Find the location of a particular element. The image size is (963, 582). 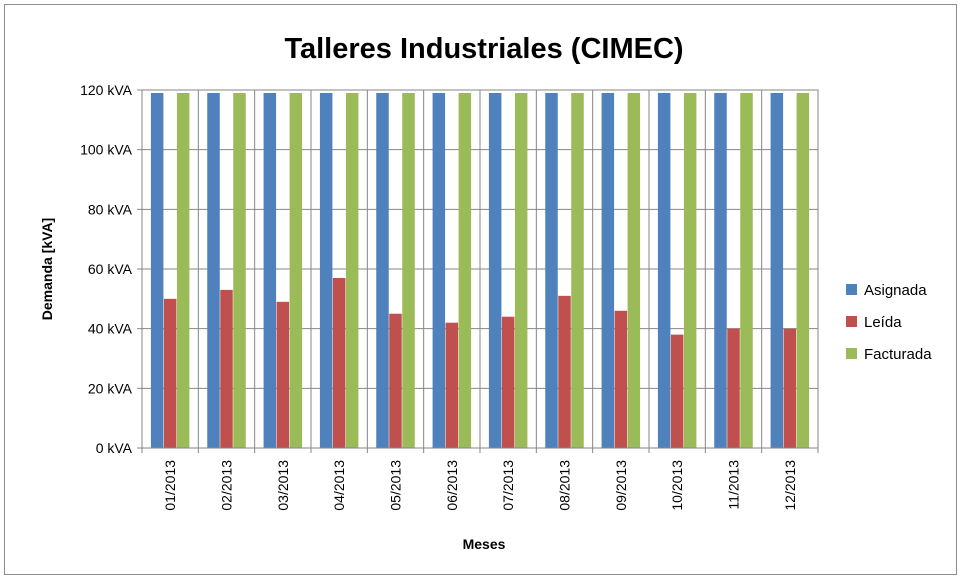

legend-label: Leída is located at coordinates (883, 322).